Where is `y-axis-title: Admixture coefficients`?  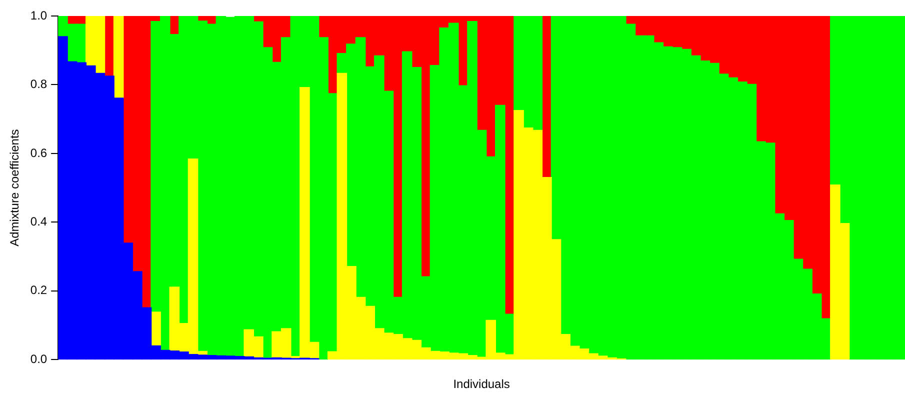 y-axis-title: Admixture coefficients is located at coordinates (15, 187).